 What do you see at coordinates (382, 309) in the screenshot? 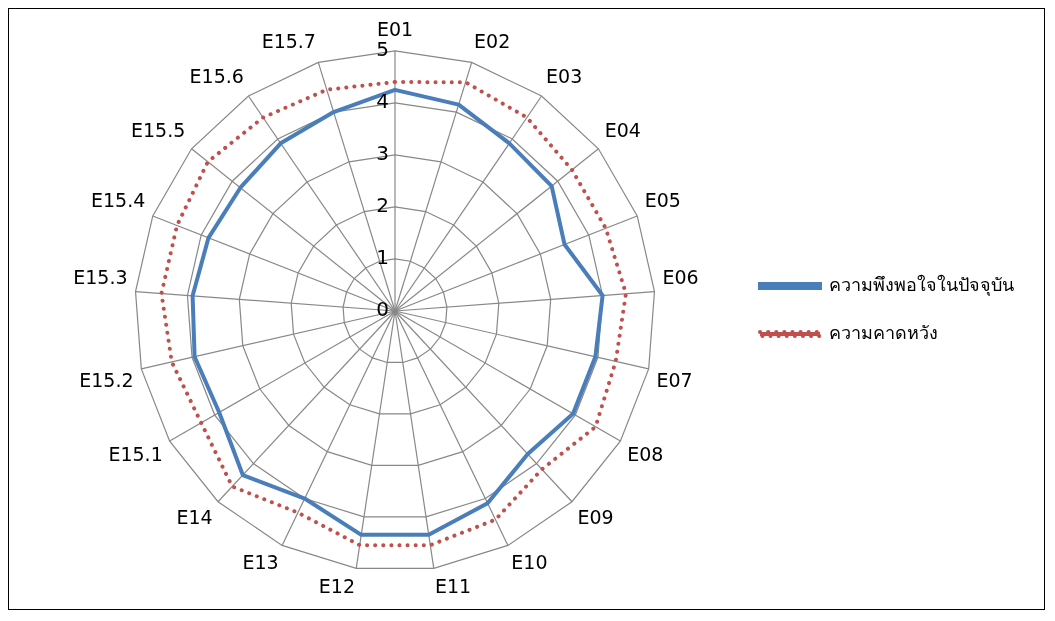
I see `y-tick-label: 0` at bounding box center [382, 309].